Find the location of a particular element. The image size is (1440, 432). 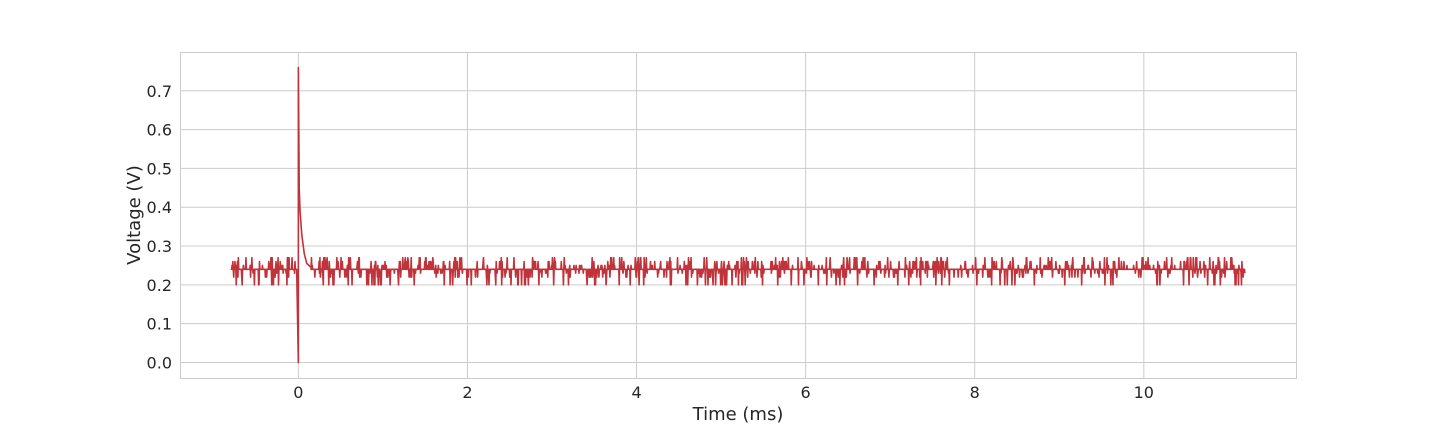

x-tick-label: 6 is located at coordinates (806, 392).